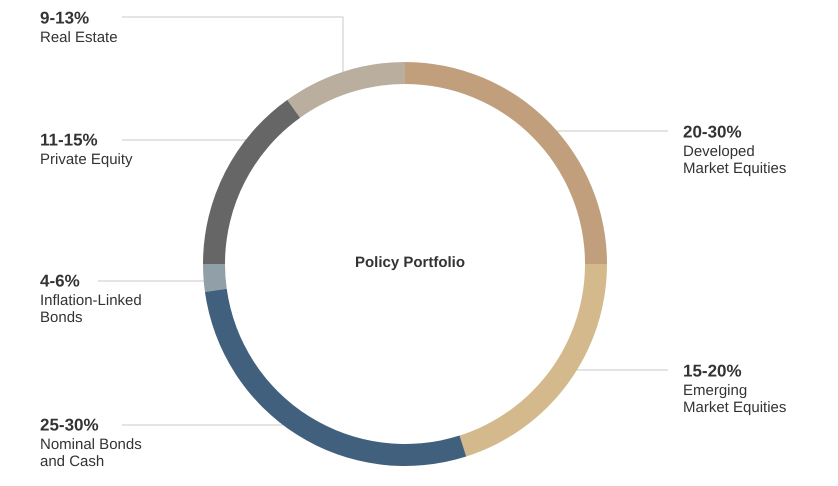  I want to click on slice-label: Private Equity, so click(87, 159).